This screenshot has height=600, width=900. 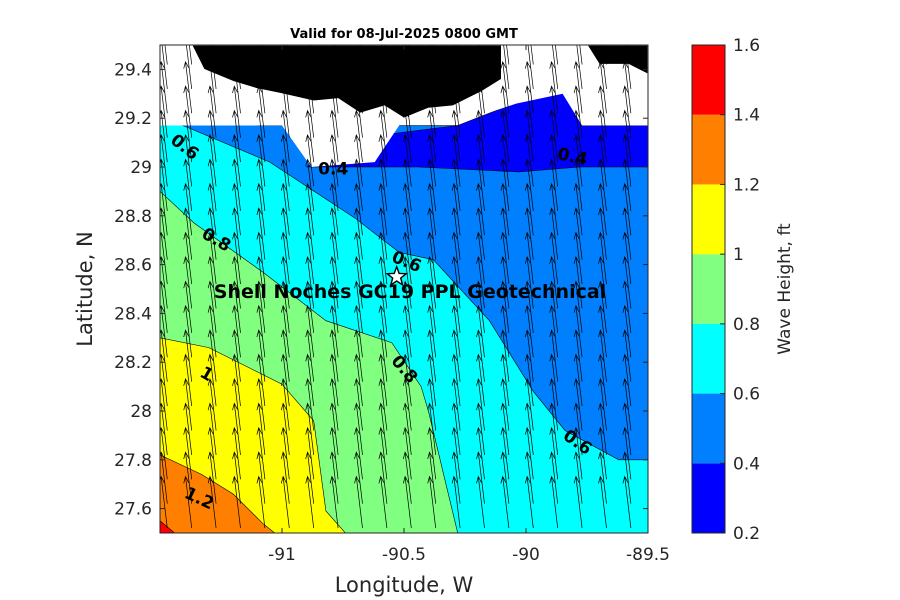 I want to click on y-axis-label: Latitude, N, so click(x=85, y=289).